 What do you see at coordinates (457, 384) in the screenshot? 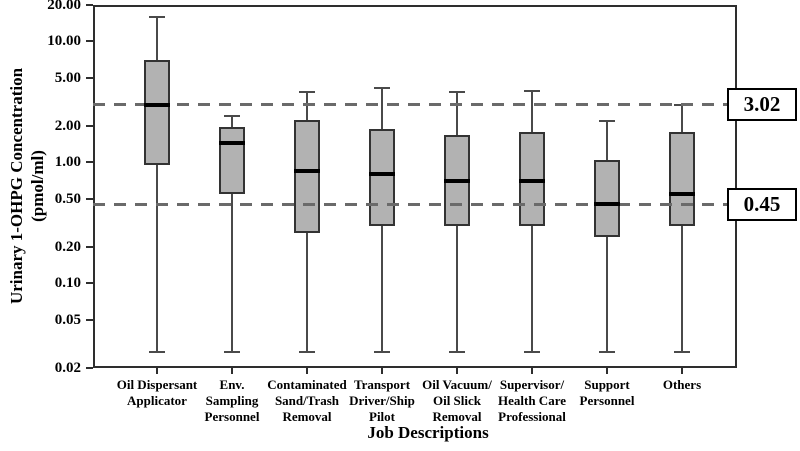
I see `category-label-line: Oil Vacuum/` at bounding box center [457, 384].